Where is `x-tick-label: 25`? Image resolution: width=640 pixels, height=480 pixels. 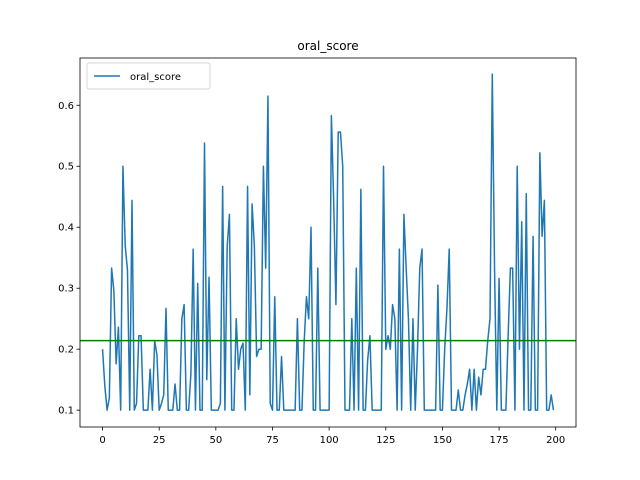 x-tick-label: 25 is located at coordinates (159, 440).